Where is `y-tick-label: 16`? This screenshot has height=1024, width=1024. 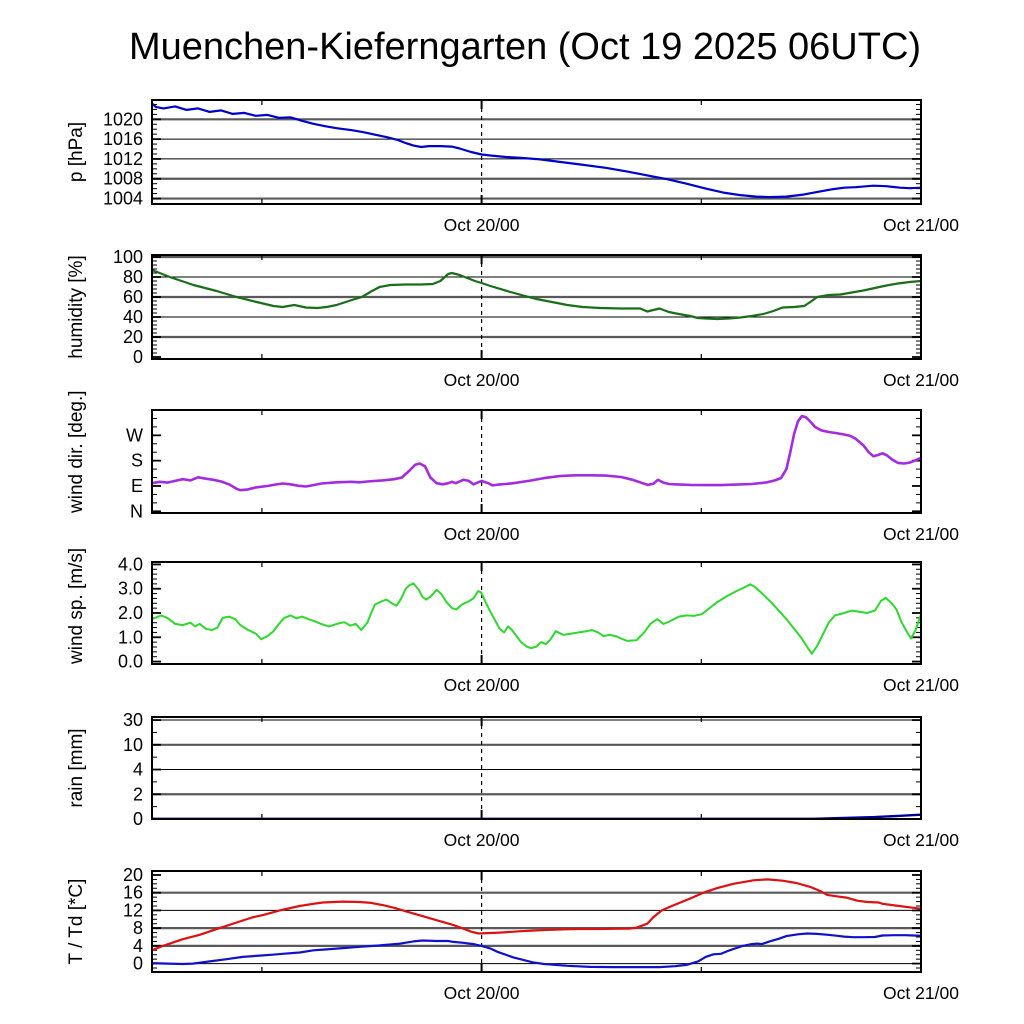
y-tick-label: 16 is located at coordinates (133, 893).